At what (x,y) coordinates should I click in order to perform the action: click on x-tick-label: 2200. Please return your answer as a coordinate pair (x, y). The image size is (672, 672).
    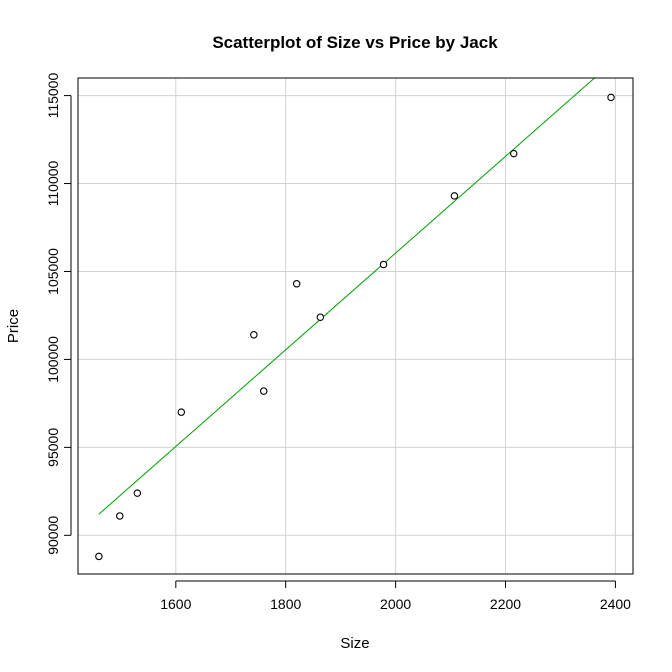
    Looking at the image, I should click on (505, 604).